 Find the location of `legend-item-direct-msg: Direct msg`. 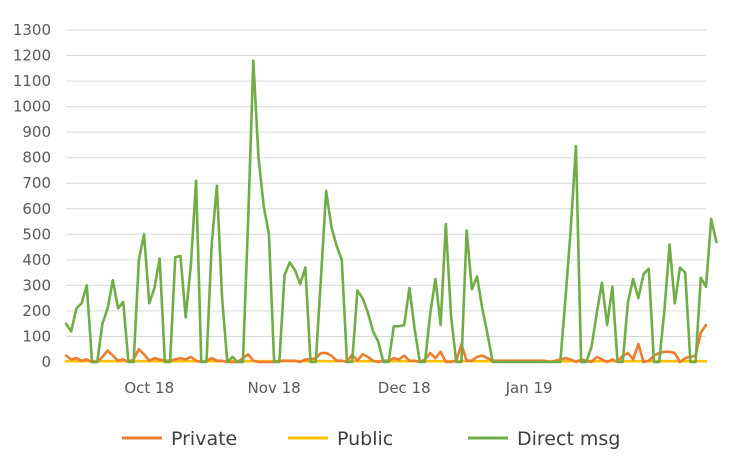

legend-item-direct-msg: Direct msg is located at coordinates (544, 439).